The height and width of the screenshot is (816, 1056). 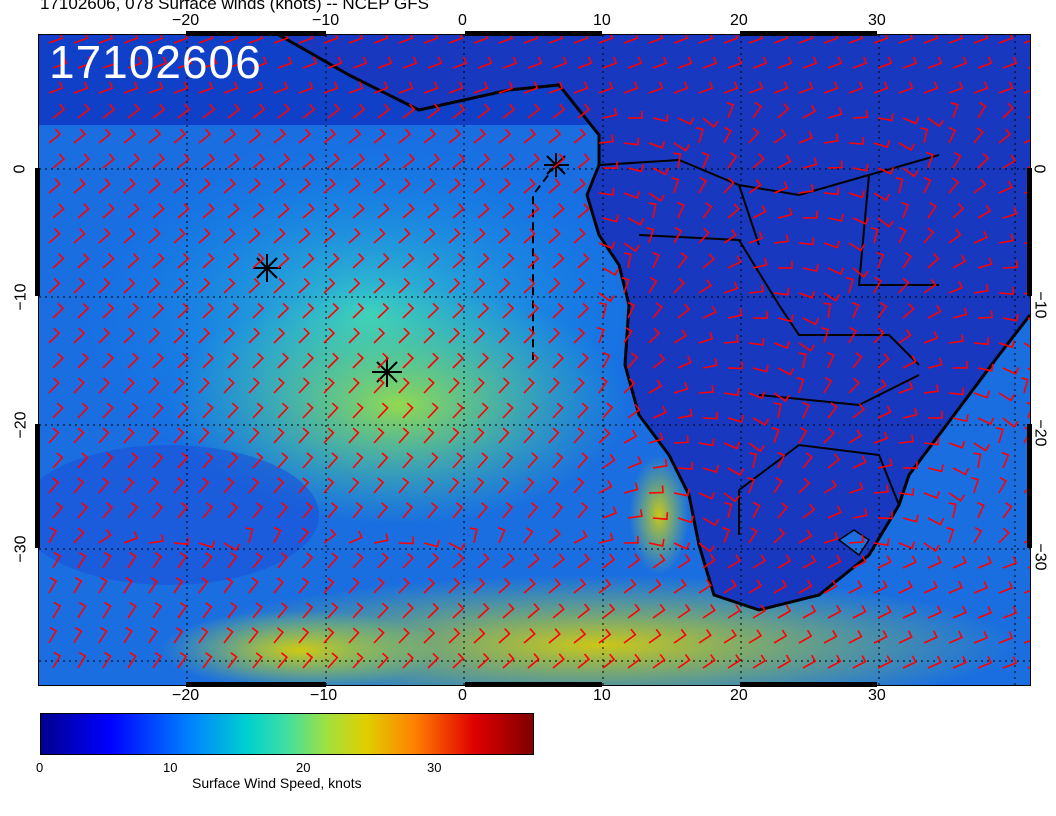 What do you see at coordinates (186, 695) in the screenshot?
I see `lon-tick-bottom: −20` at bounding box center [186, 695].